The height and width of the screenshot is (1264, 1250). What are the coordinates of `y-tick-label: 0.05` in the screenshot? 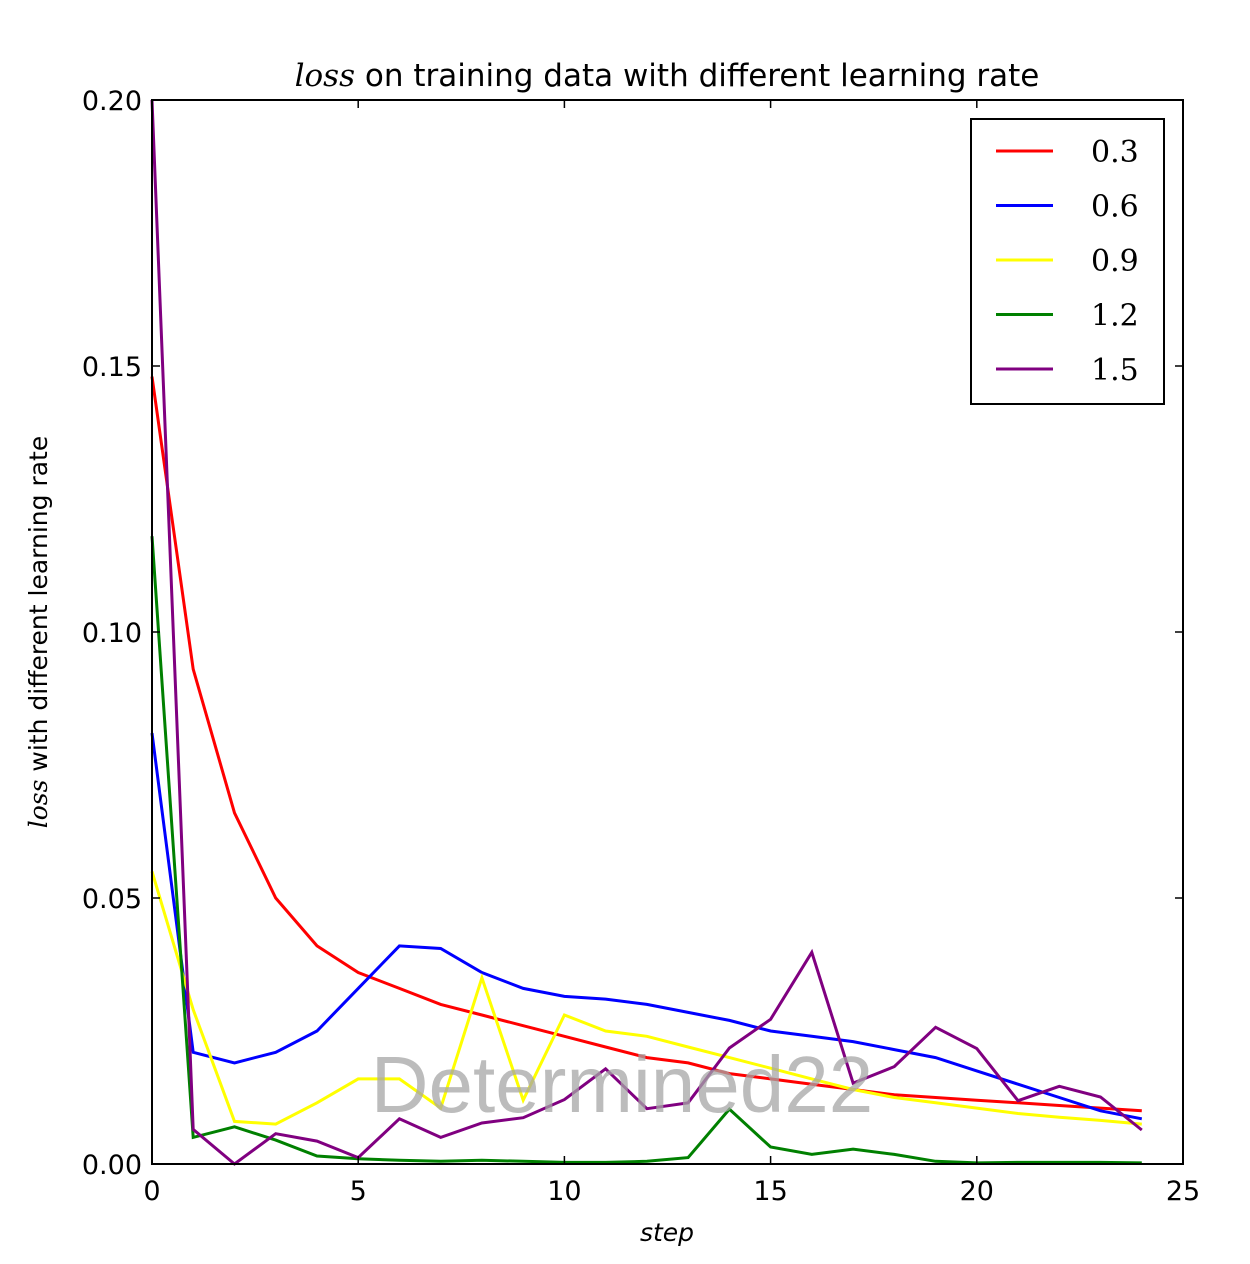 It's located at (112, 899).